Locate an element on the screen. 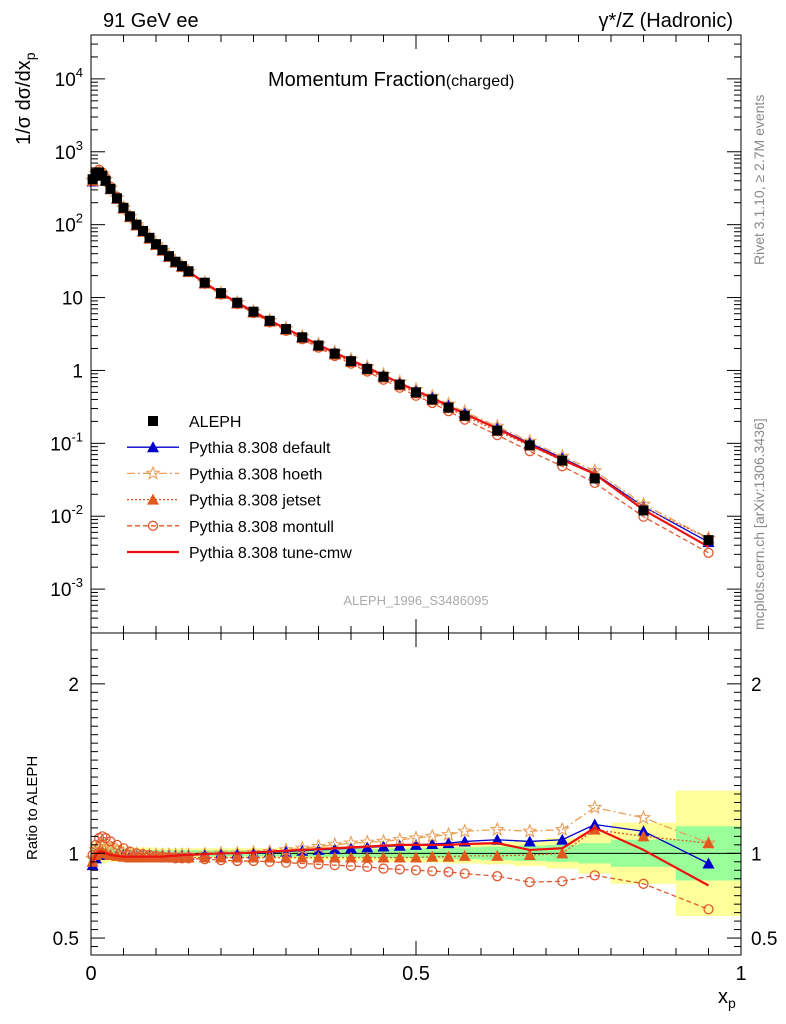 This screenshot has width=786, height=1024. side-label-top: Rivet 3.1.10, ≥ 2.7M events is located at coordinates (759, 180).